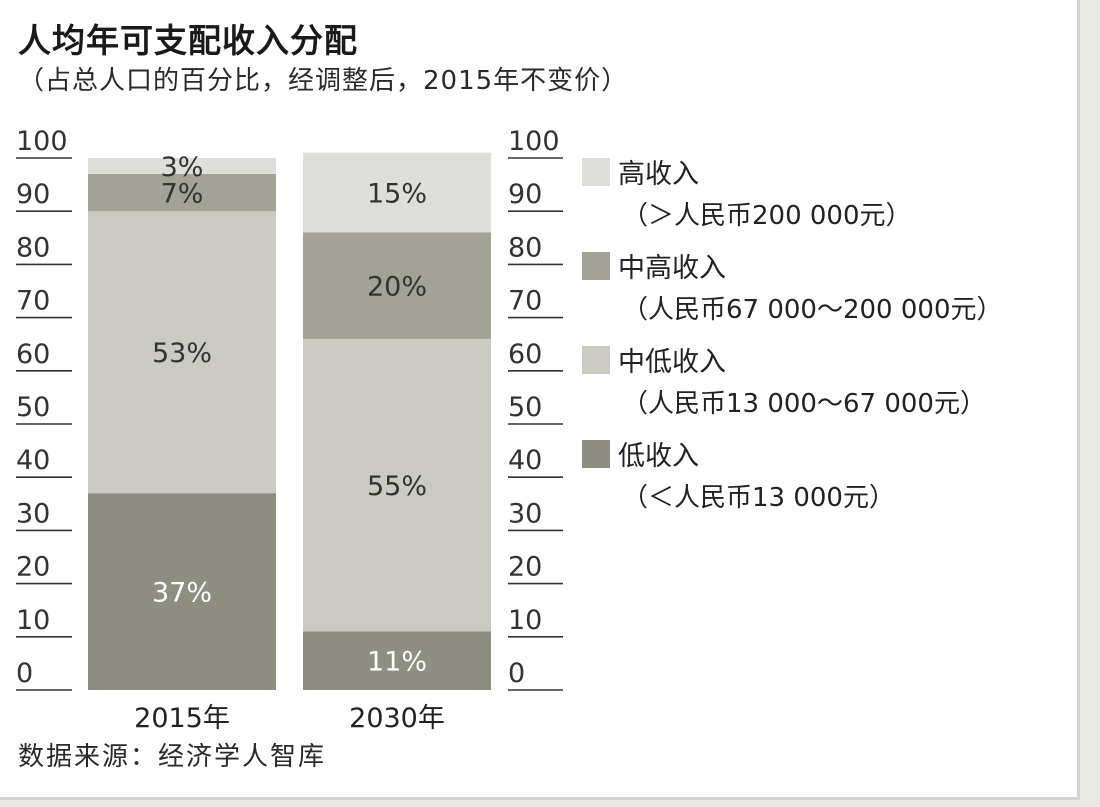 This screenshot has width=1100, height=807. I want to click on data-label: 55%, so click(397, 486).